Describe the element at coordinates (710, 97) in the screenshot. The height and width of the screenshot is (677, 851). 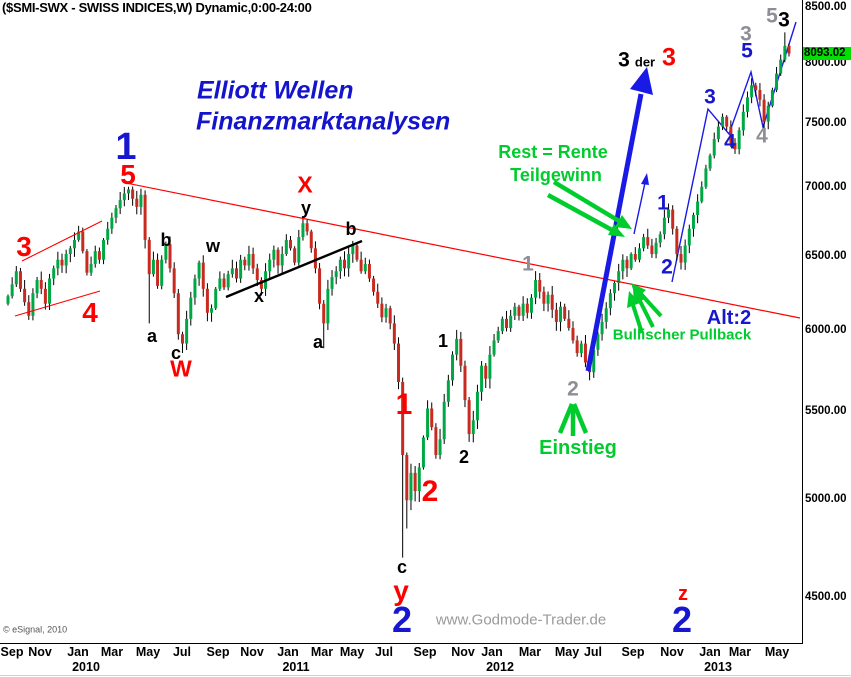
I see `wave-blue-3: 3` at that location.